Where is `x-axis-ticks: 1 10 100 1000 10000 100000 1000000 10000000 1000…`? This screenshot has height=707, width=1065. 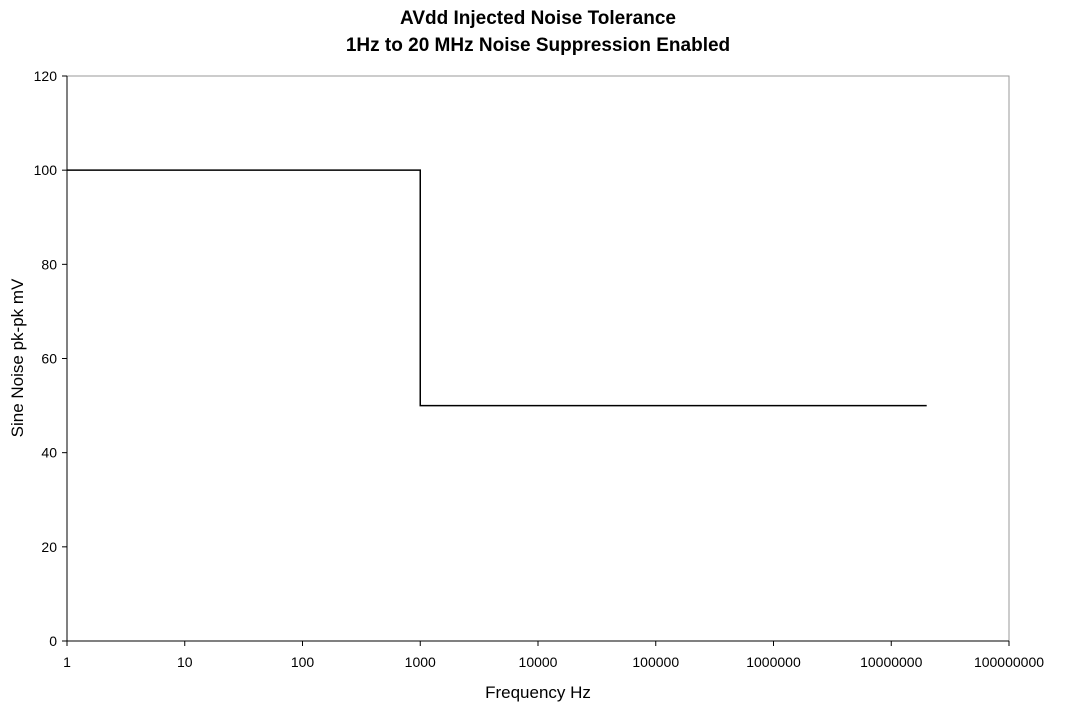
x-axis-ticks: 1 10 100 1000 10000 100000 1000000 10000000 1000… is located at coordinates (553, 655).